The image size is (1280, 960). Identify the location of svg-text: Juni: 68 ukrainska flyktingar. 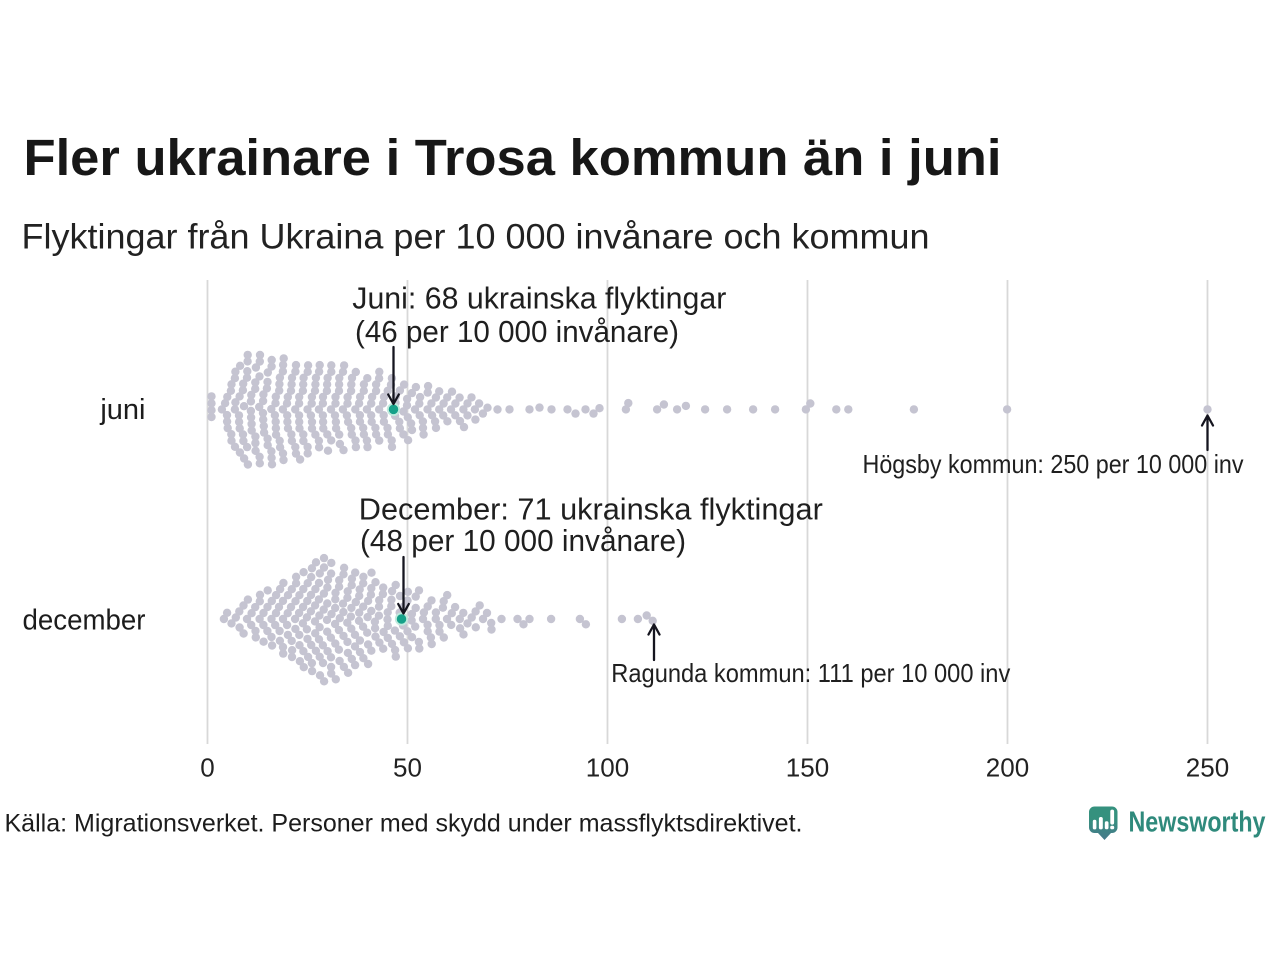
(539, 298).